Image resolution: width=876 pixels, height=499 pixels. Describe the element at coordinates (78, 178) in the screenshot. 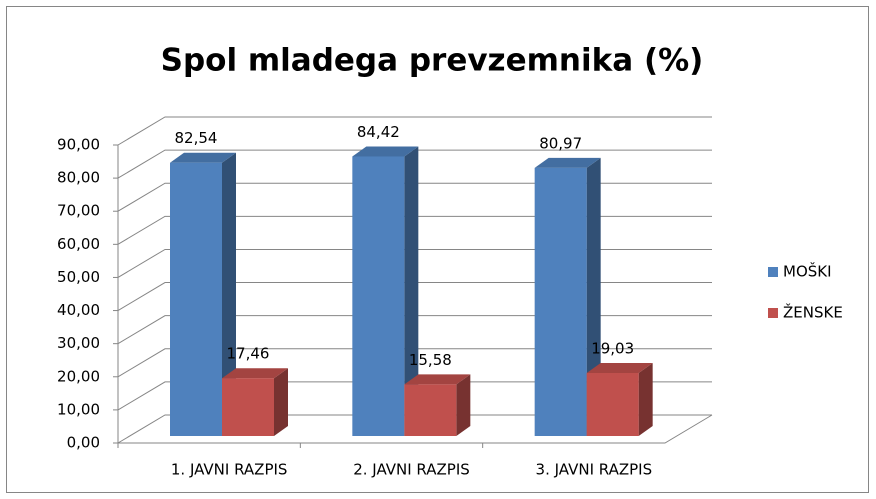

I see `y-tick-label: 80,00` at that location.